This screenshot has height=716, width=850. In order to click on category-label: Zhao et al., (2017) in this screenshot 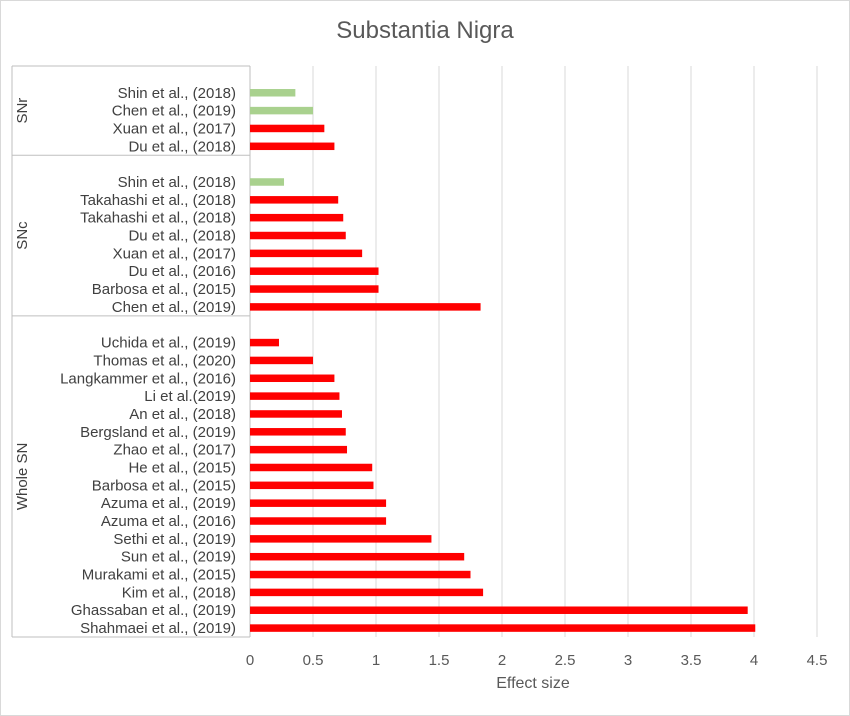, I will do `click(174, 450)`.